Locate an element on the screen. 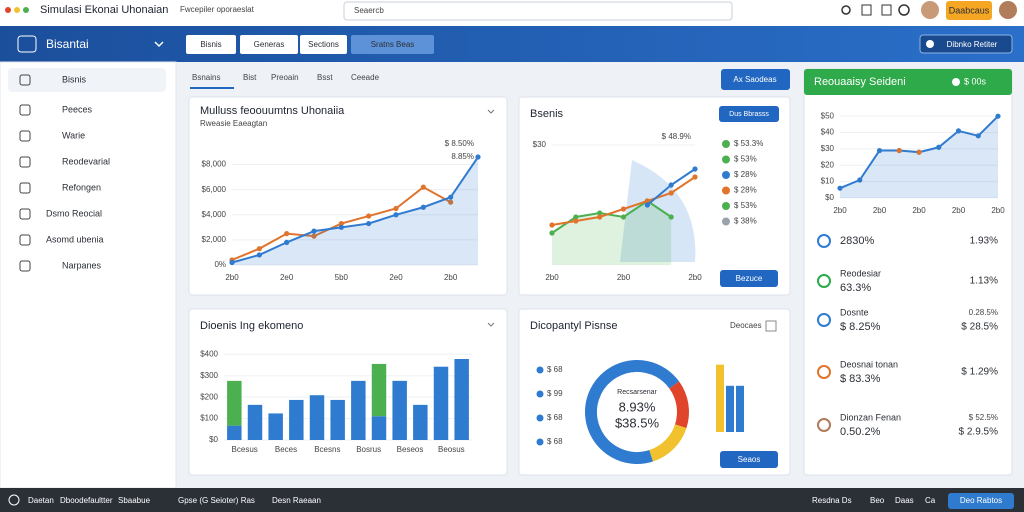 The image size is (1024, 512). app-subtitle: Fwcepiler oporaeslat is located at coordinates (217, 9).